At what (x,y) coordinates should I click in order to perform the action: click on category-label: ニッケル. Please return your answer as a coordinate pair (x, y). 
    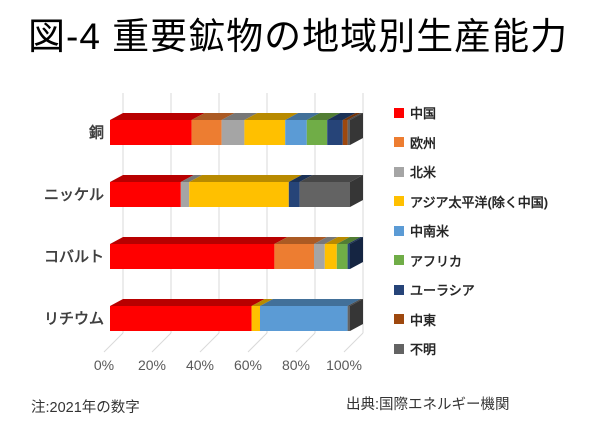
    Looking at the image, I should click on (74, 195).